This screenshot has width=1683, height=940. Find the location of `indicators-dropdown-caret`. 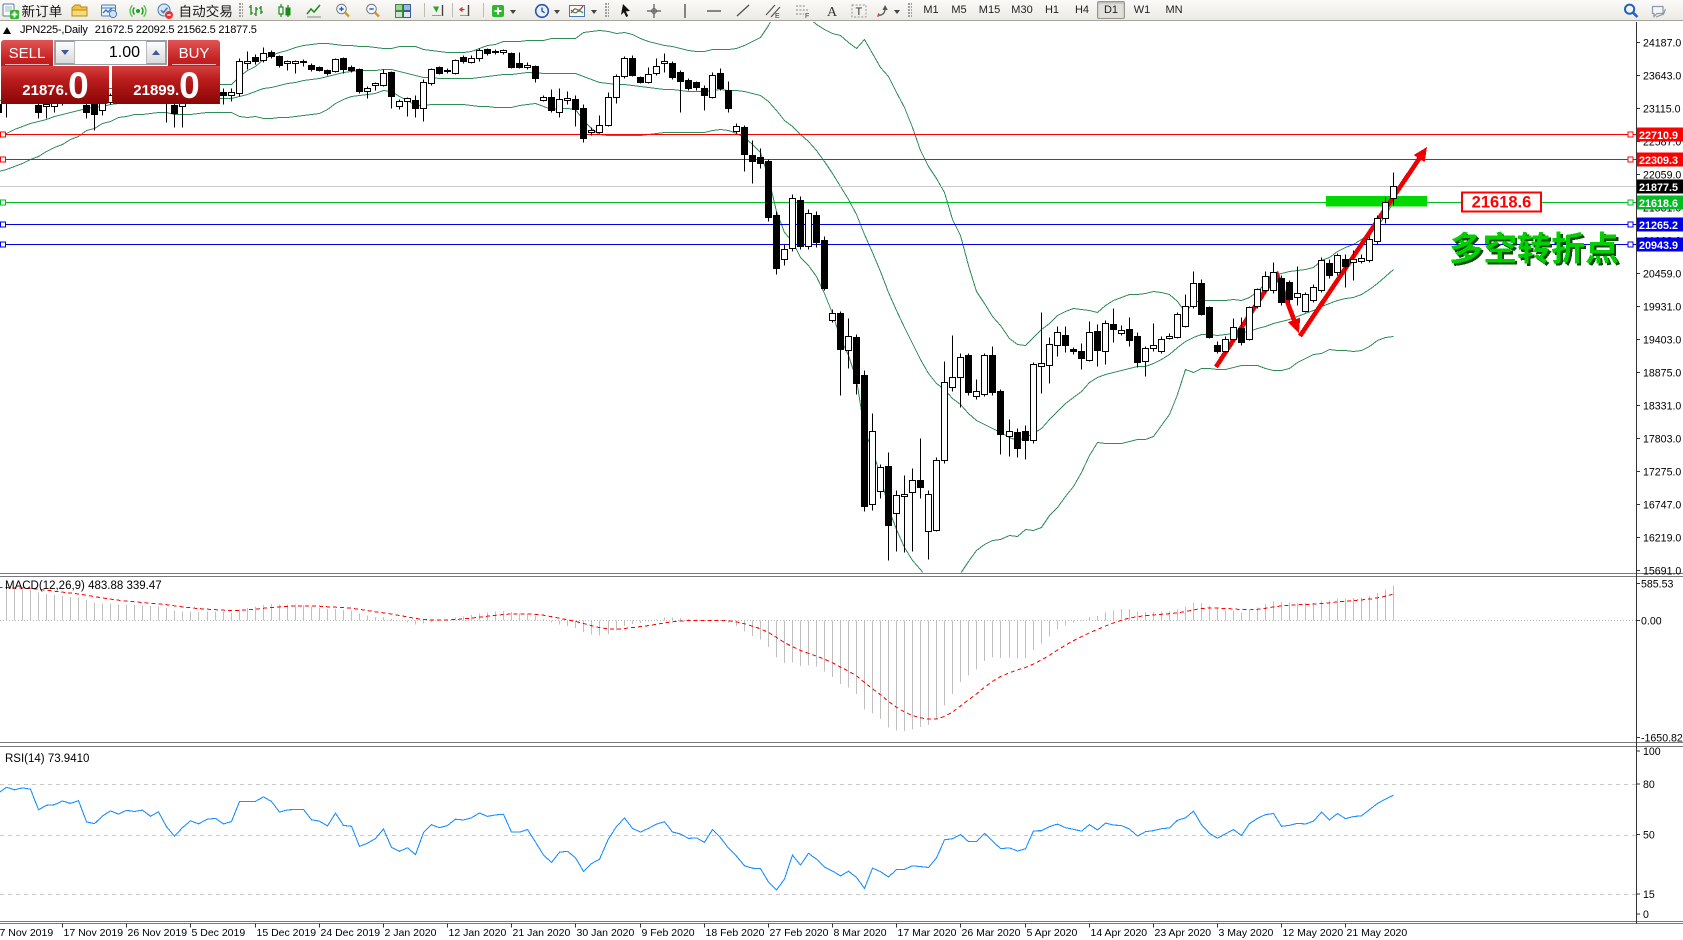

indicators-dropdown-caret is located at coordinates (513, 10).